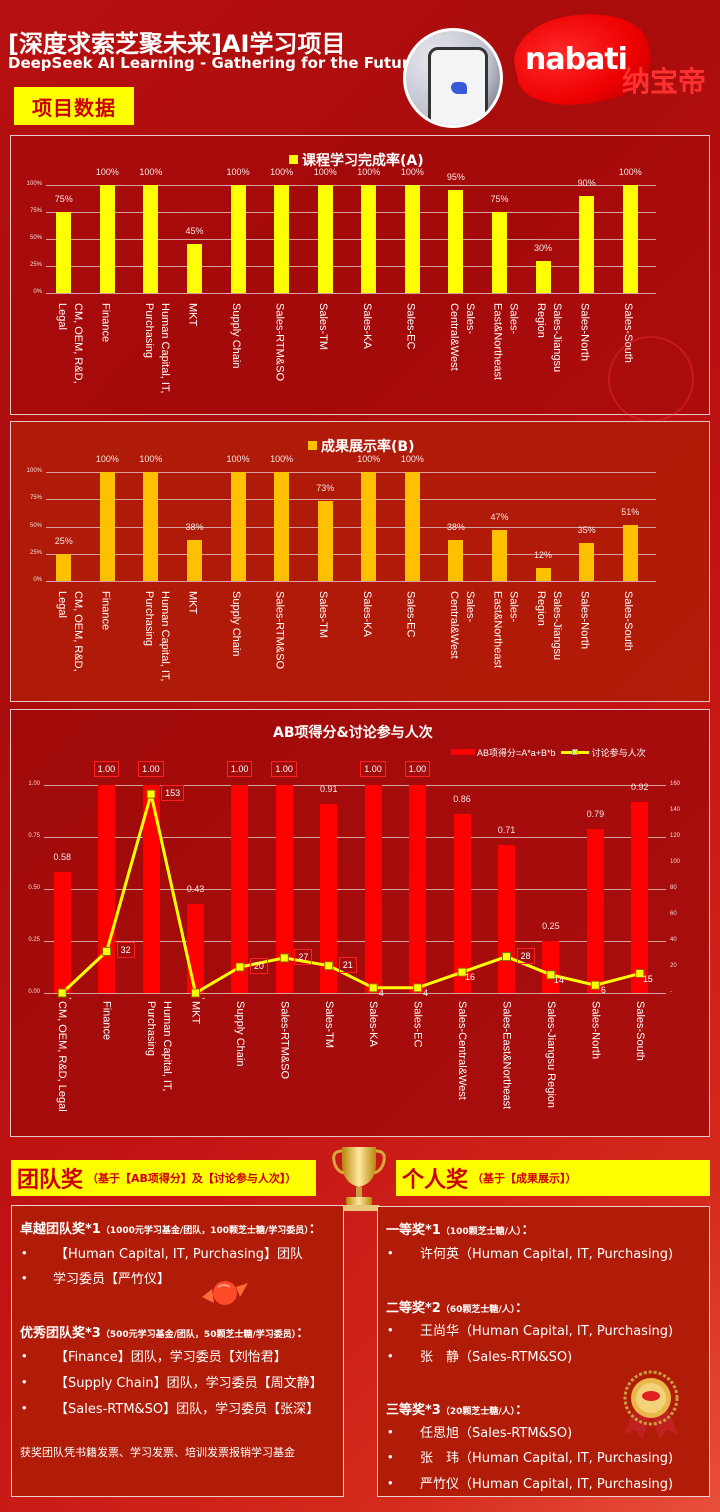  What do you see at coordinates (325, 488) in the screenshot?
I see `value-label: 73%` at bounding box center [325, 488].